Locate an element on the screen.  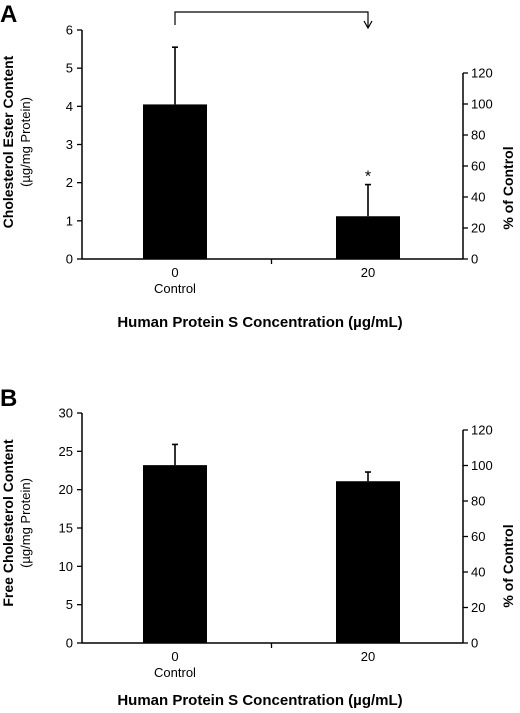
panel-a-bars: * is located at coordinates (271, 152).